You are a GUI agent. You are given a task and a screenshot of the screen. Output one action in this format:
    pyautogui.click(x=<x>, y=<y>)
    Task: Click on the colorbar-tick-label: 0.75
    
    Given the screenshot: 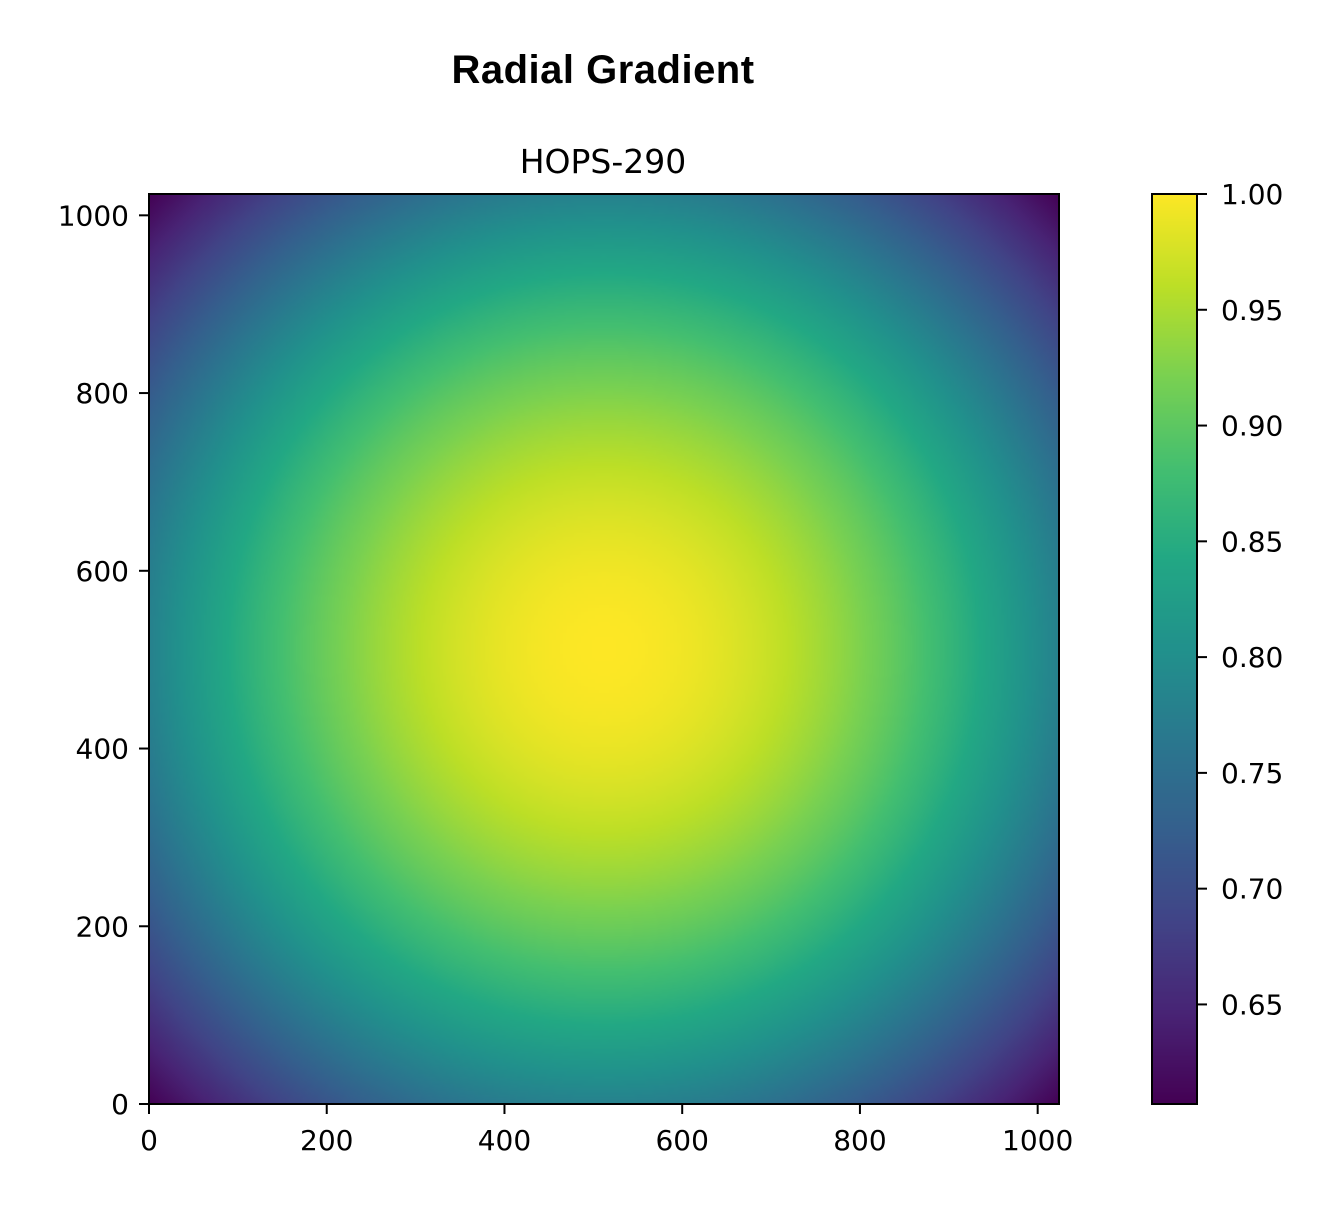 What is the action you would take?
    pyautogui.click(x=1252, y=773)
    